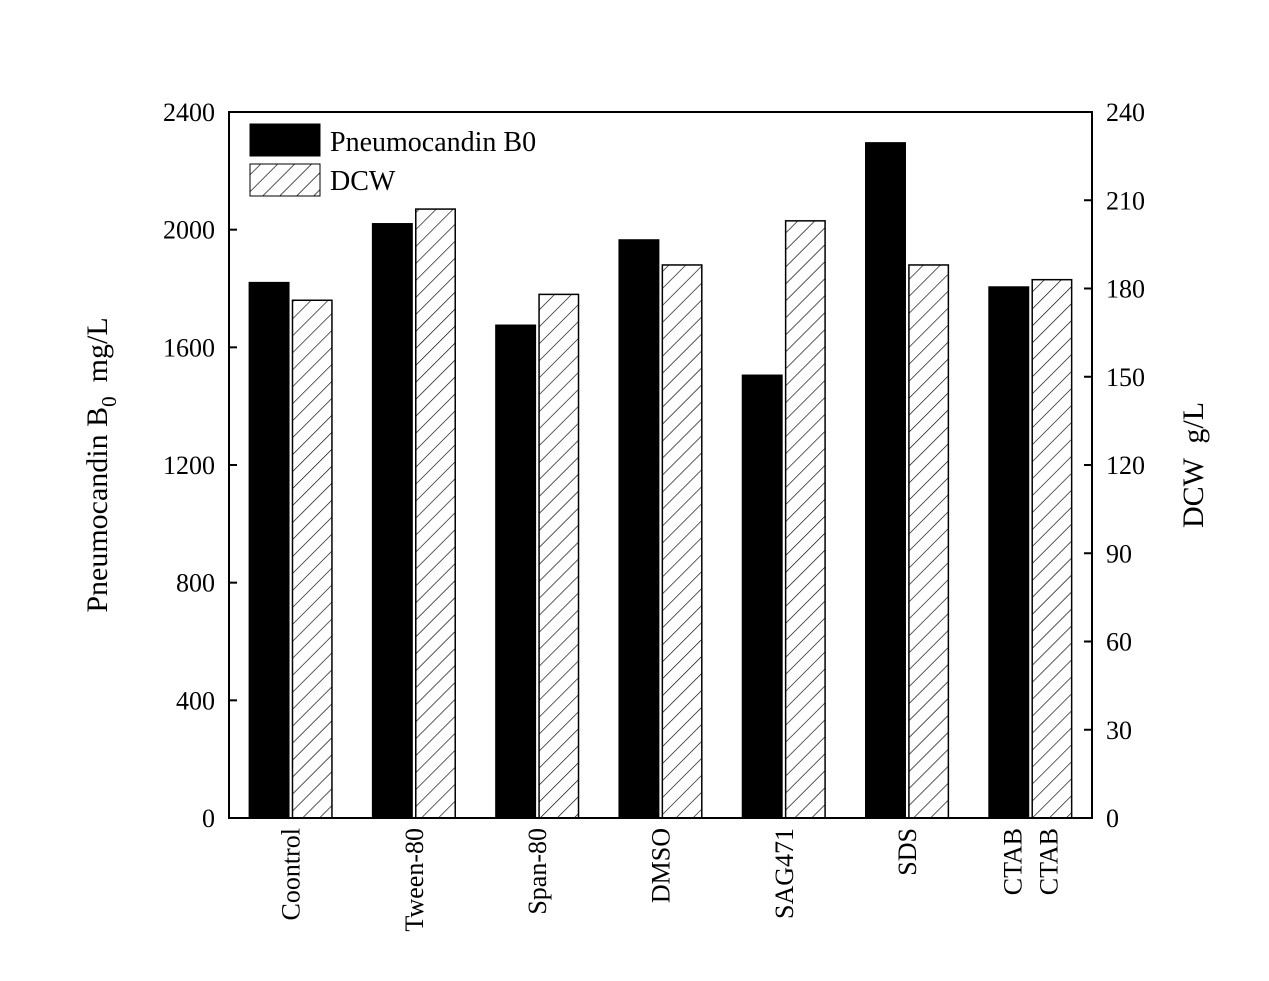 This screenshot has width=1269, height=981. I want to click on category-label: Coontrol, so click(291, 874).